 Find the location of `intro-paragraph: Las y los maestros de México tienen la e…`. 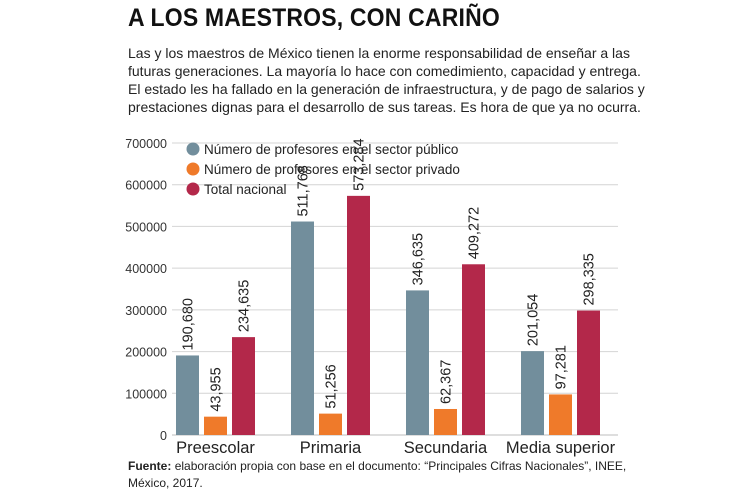

intro-paragraph: Las y los maestros de México tienen la e… is located at coordinates (388, 80).